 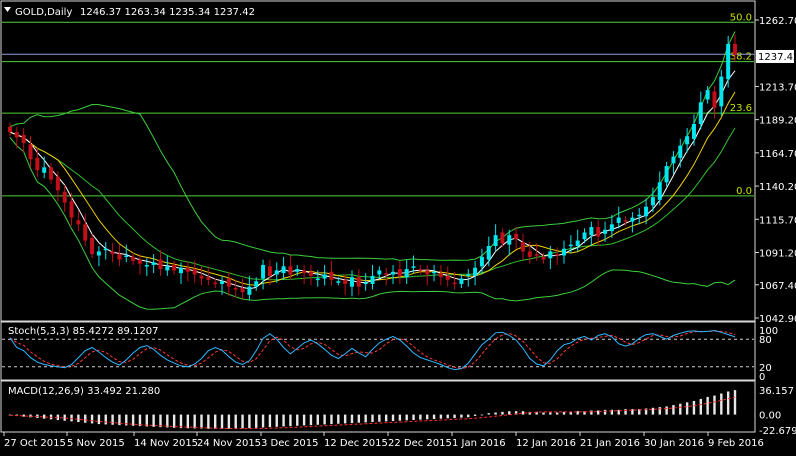 What do you see at coordinates (7, 9) in the screenshot?
I see `collapse-icon` at bounding box center [7, 9].